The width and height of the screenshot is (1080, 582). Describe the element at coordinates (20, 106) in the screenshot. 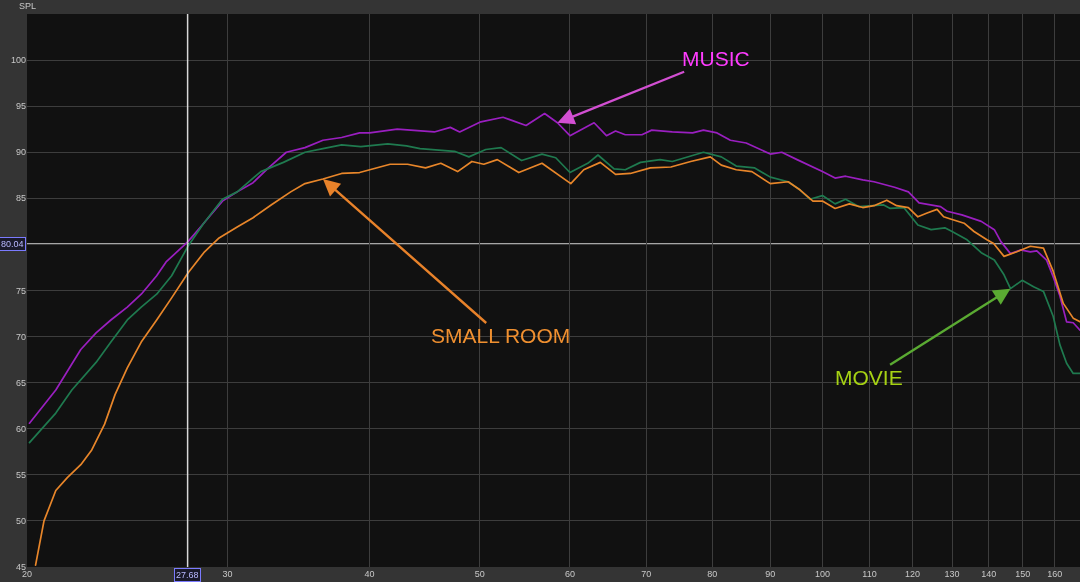

I see `y-tick-label: 95` at that location.